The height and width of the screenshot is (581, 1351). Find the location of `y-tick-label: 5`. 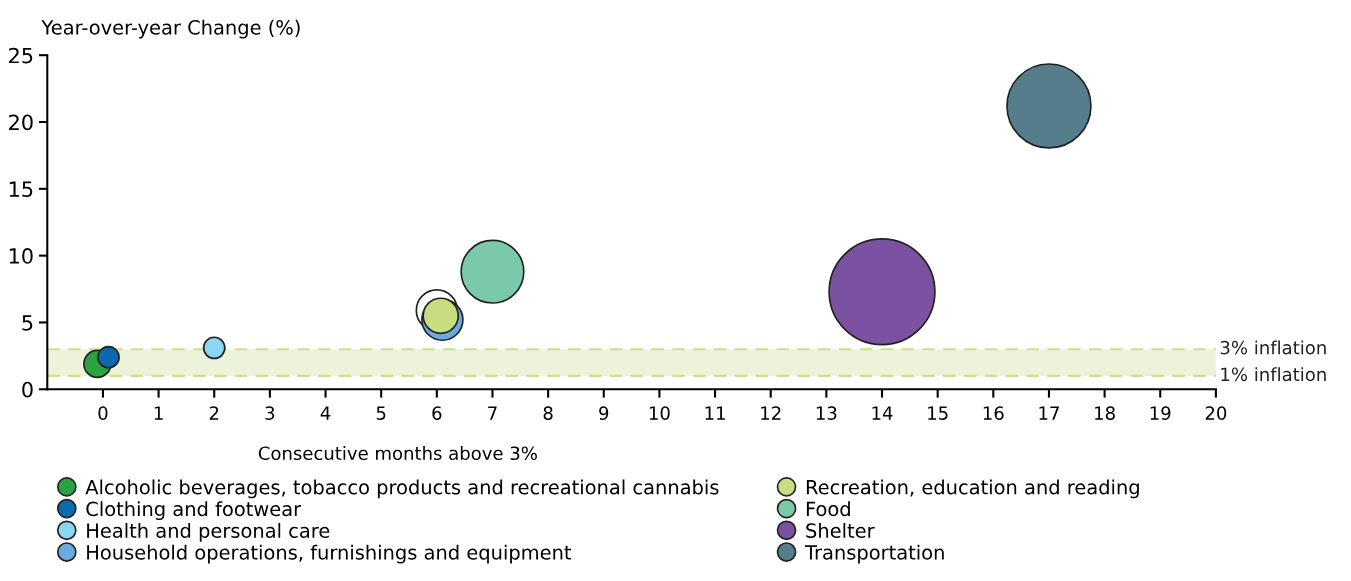

y-tick-label: 5 is located at coordinates (27, 323).